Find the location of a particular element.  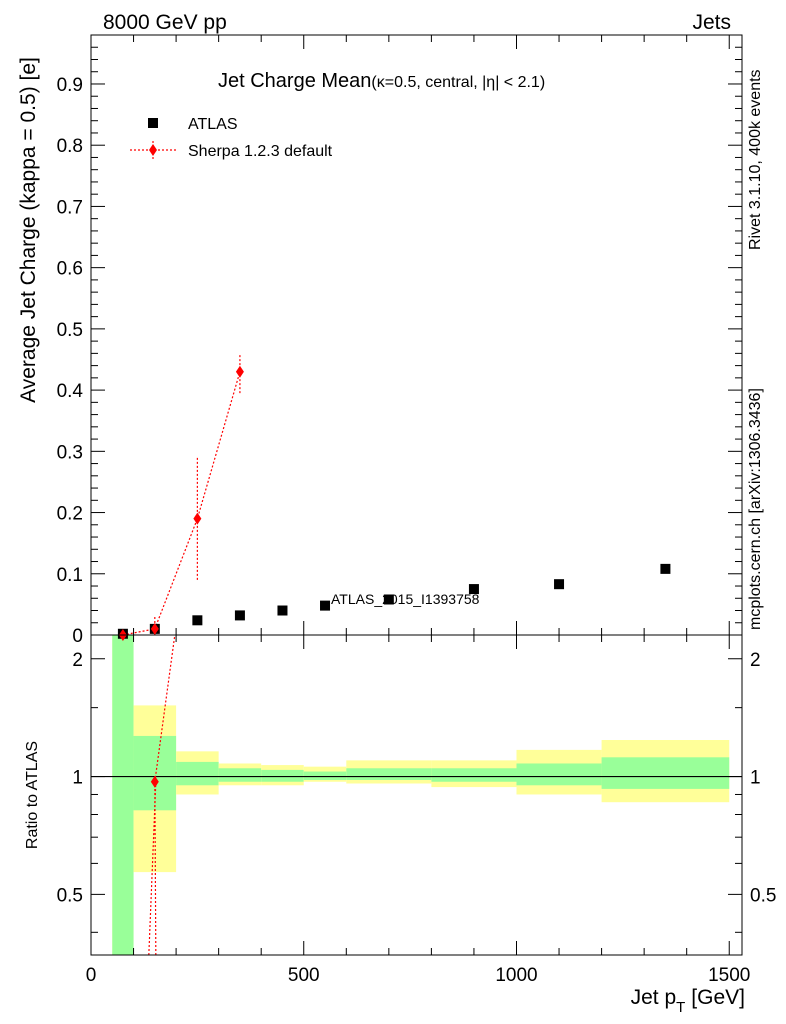

ratio-y-tick-label-left-1: 1 is located at coordinates (77, 778).